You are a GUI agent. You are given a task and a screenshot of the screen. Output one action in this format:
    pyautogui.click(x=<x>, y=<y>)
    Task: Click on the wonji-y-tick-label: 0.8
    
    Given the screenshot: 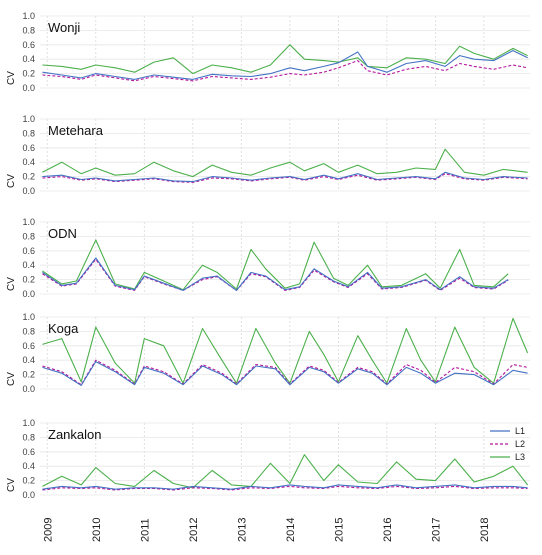 What is the action you would take?
    pyautogui.click(x=28, y=30)
    